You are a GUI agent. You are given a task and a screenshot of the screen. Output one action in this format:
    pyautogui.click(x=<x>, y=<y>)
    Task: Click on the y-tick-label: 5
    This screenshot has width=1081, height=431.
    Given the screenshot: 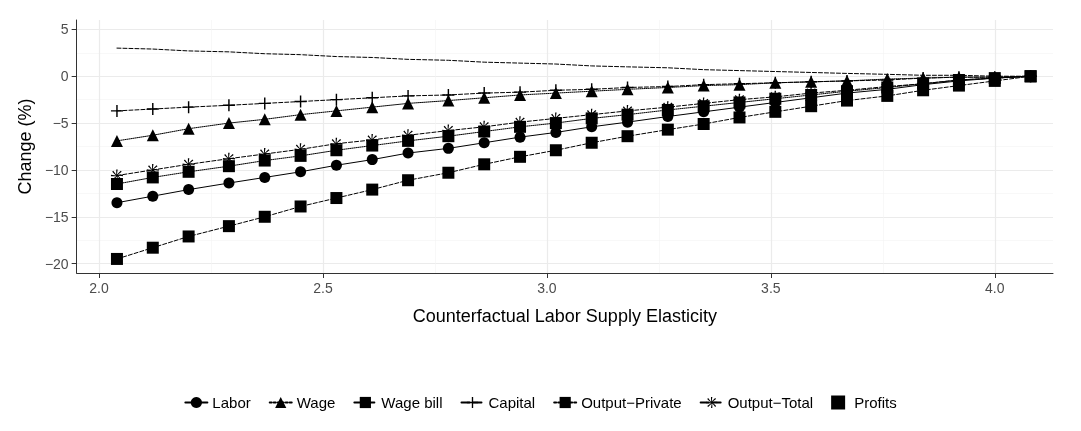 What is the action you would take?
    pyautogui.click(x=64, y=29)
    